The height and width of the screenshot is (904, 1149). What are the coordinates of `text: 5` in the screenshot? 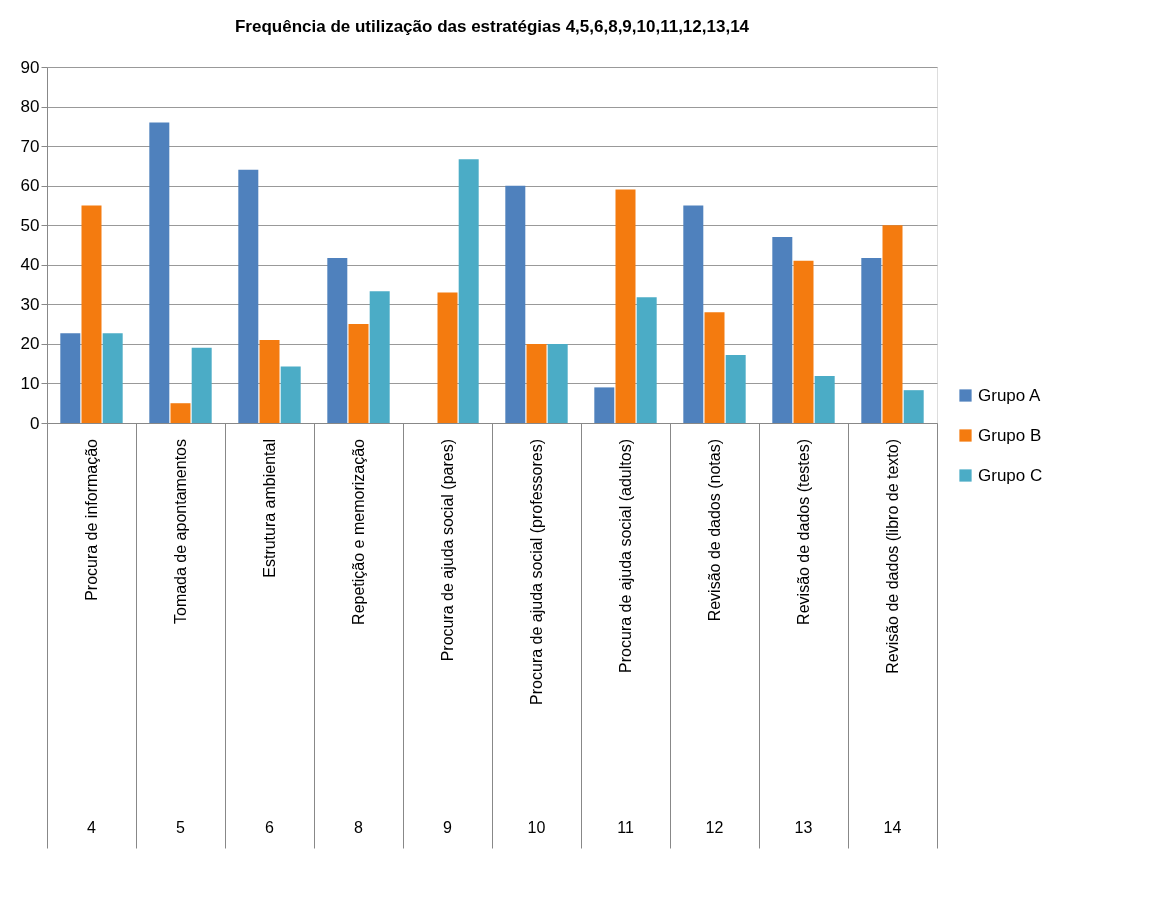 It's located at (181, 827).